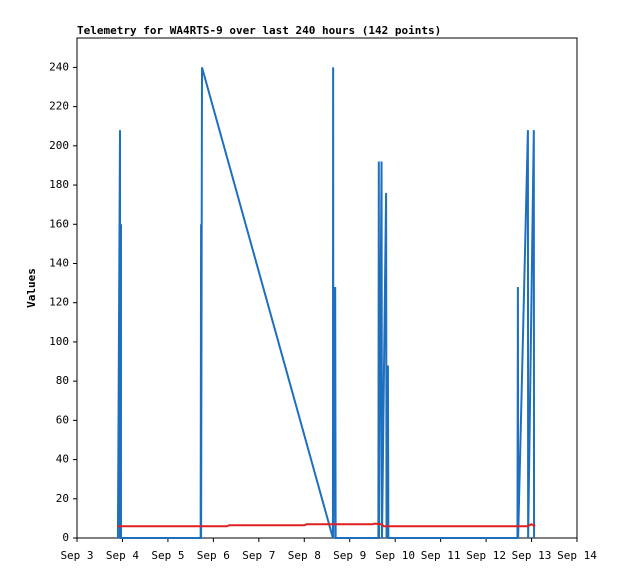  I want to click on y-tick-label: 0, so click(65, 537).